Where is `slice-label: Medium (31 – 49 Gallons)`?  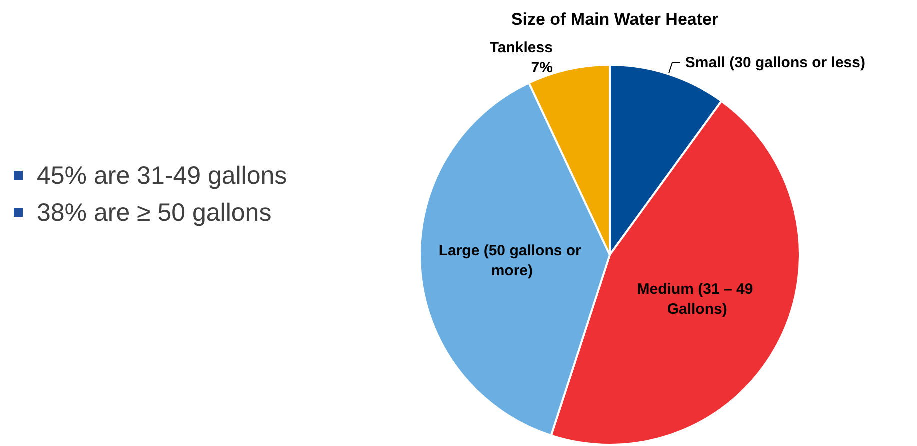
slice-label: Medium (31 – 49 Gallons) is located at coordinates (697, 299).